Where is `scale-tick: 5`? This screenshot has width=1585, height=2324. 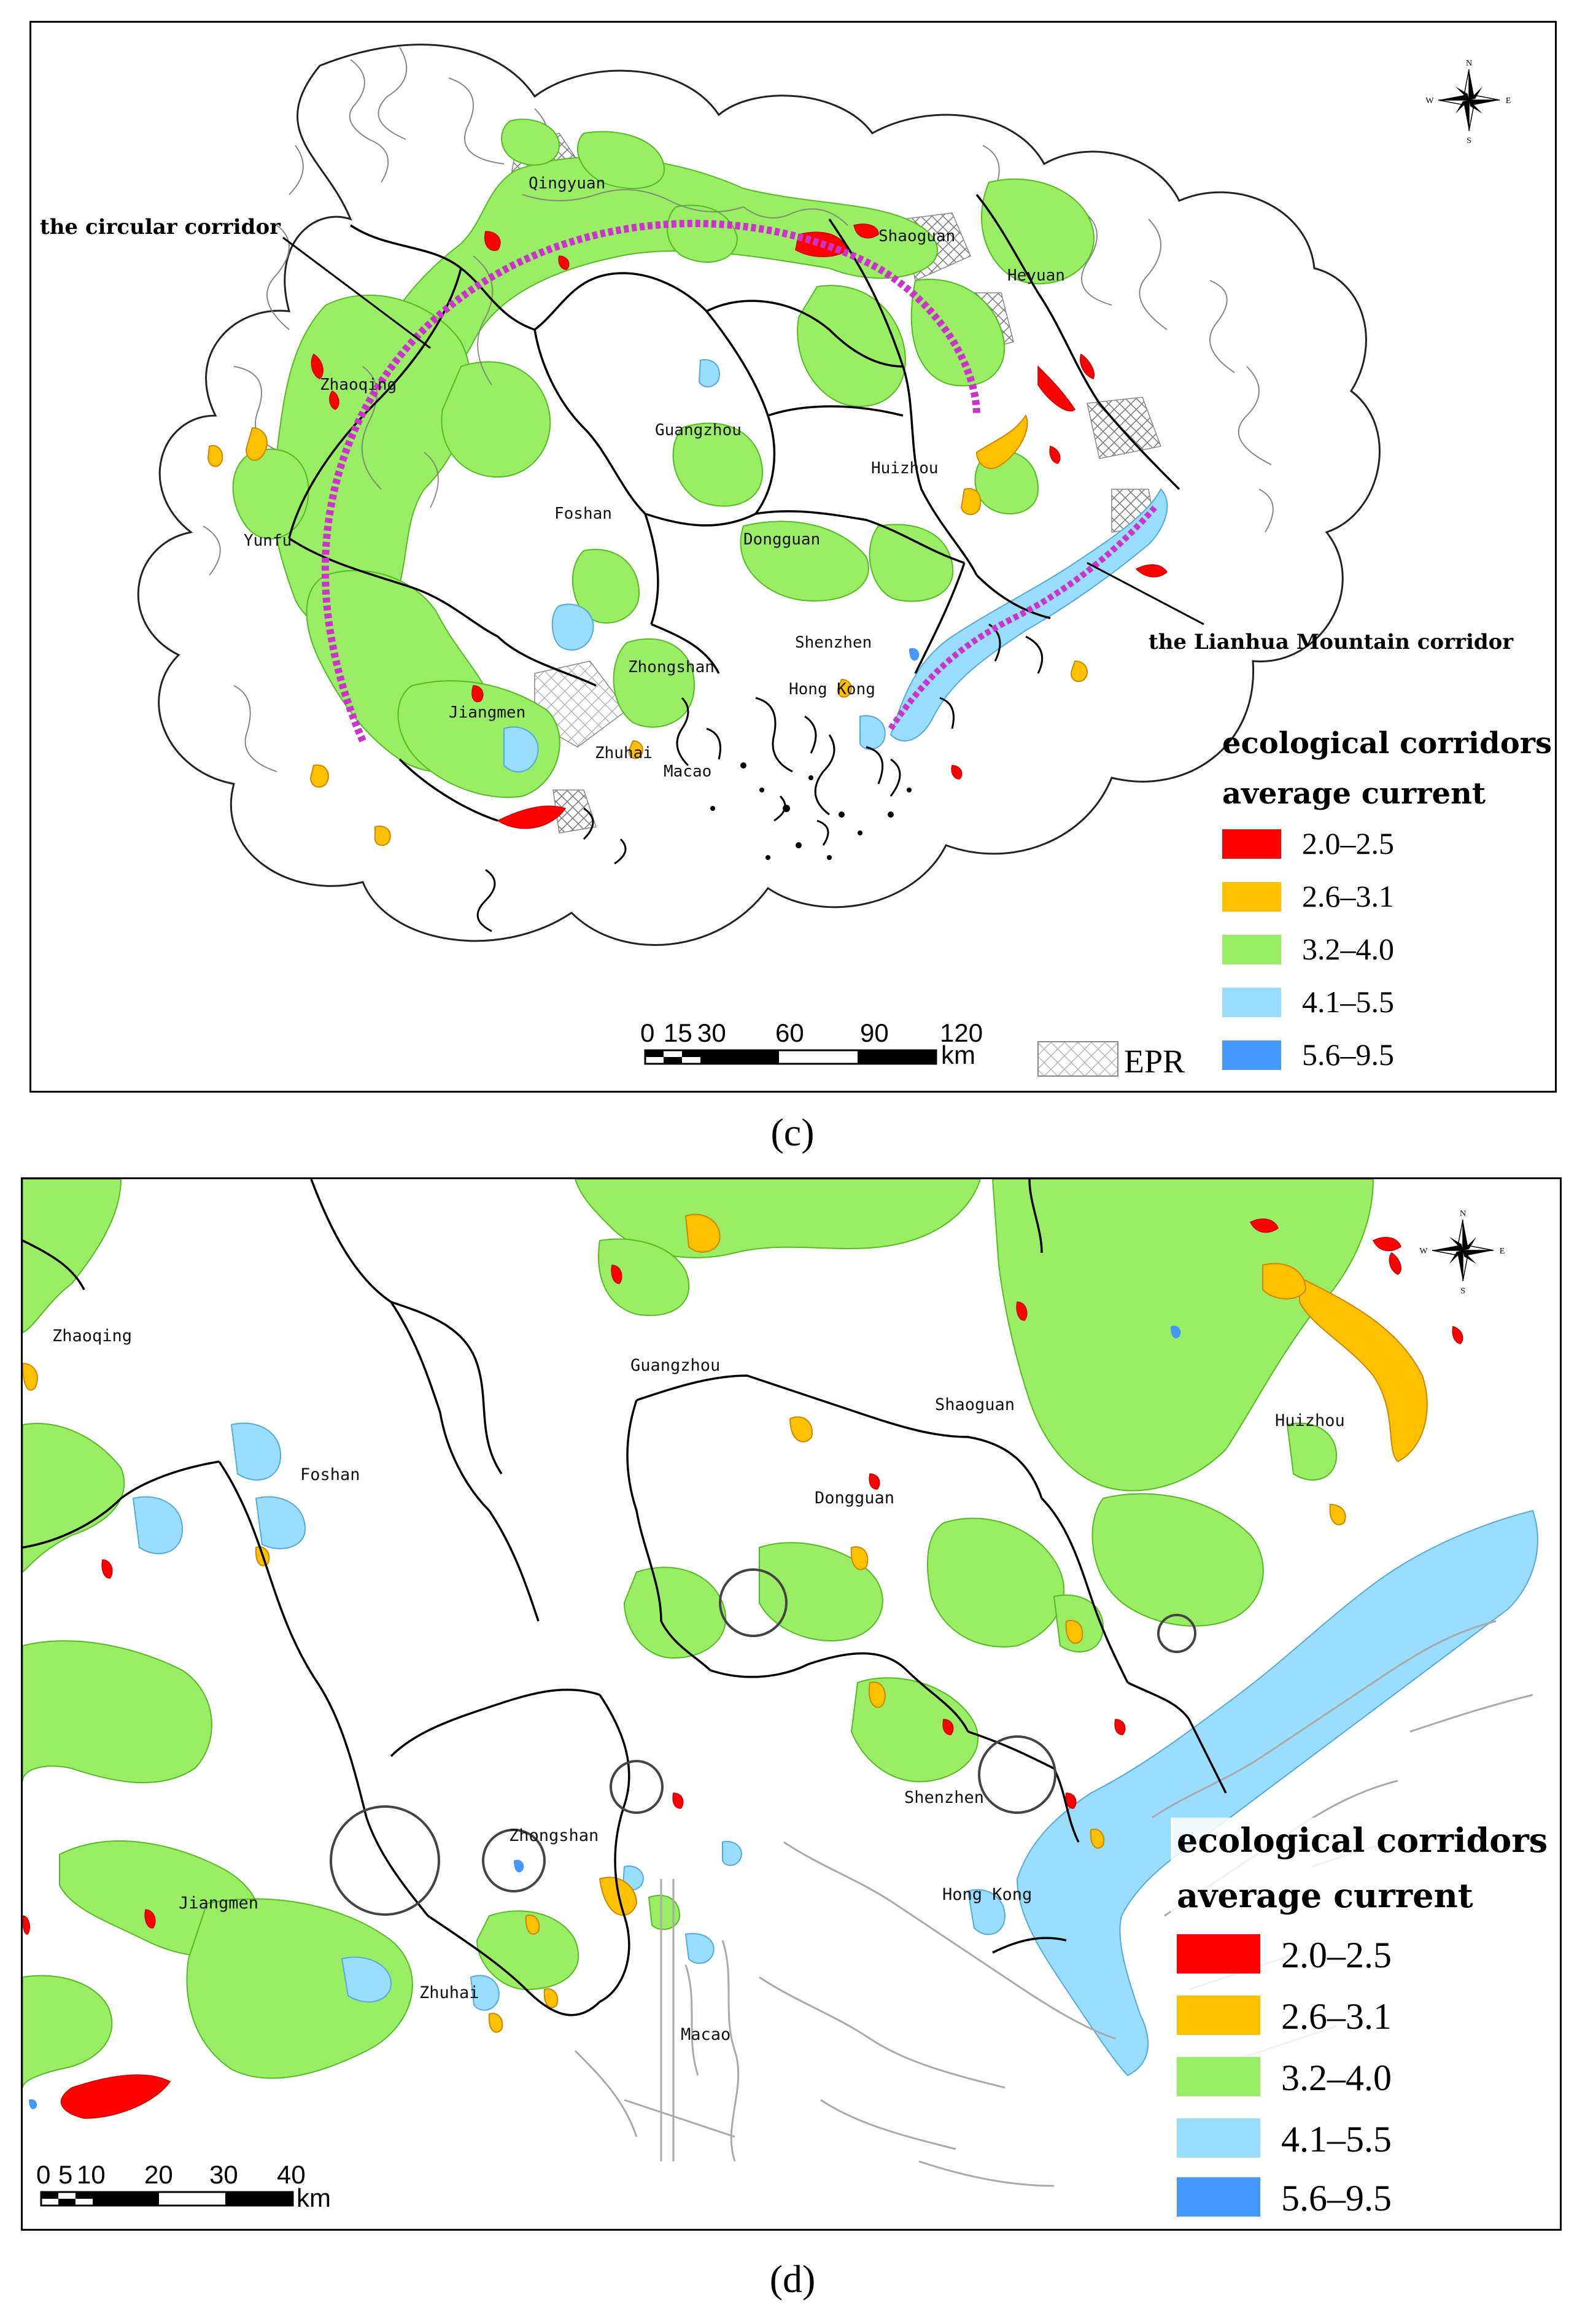
scale-tick: 5 is located at coordinates (65, 2174).